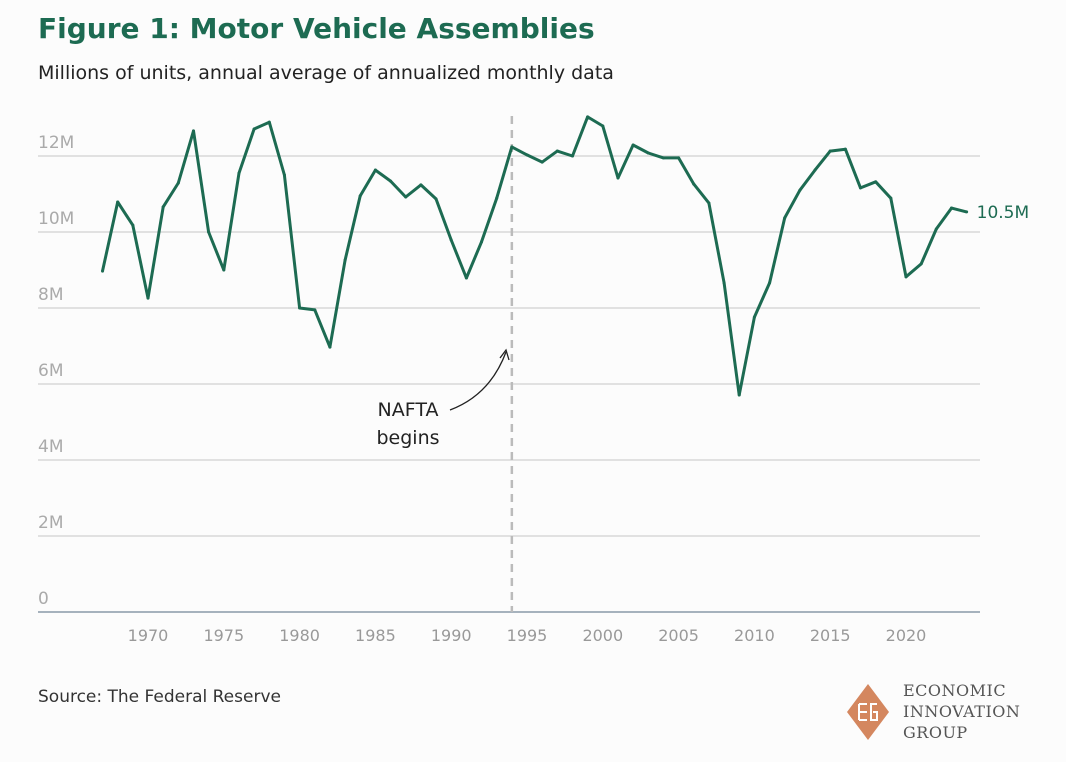 This screenshot has height=762, width=1066. I want to click on x-tick-label: 2005, so click(678, 635).